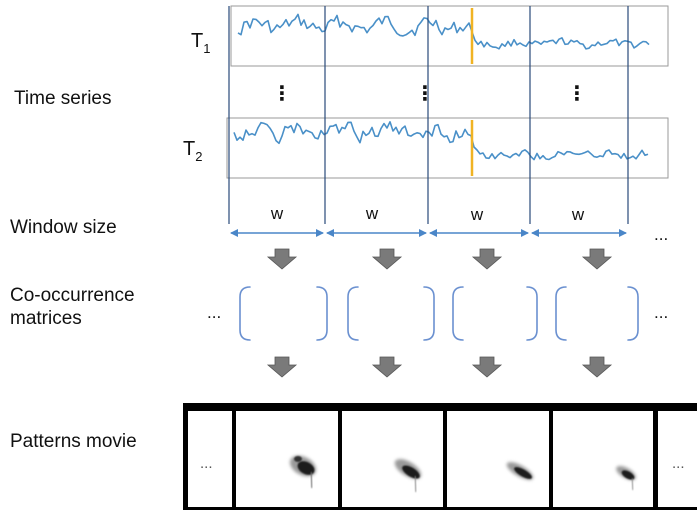  What do you see at coordinates (477, 214) in the screenshot?
I see `window-label-3: w` at bounding box center [477, 214].